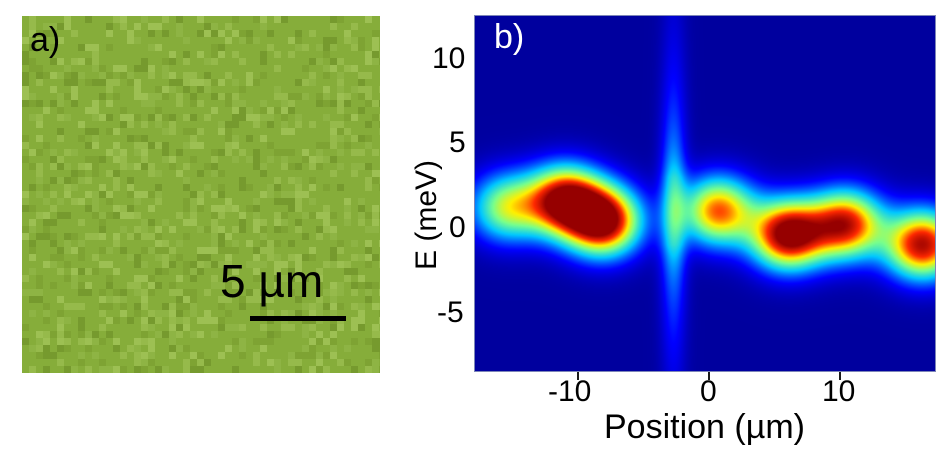 The height and width of the screenshot is (454, 949). What do you see at coordinates (457, 142) in the screenshot?
I see `y-tick-label: 5` at bounding box center [457, 142].